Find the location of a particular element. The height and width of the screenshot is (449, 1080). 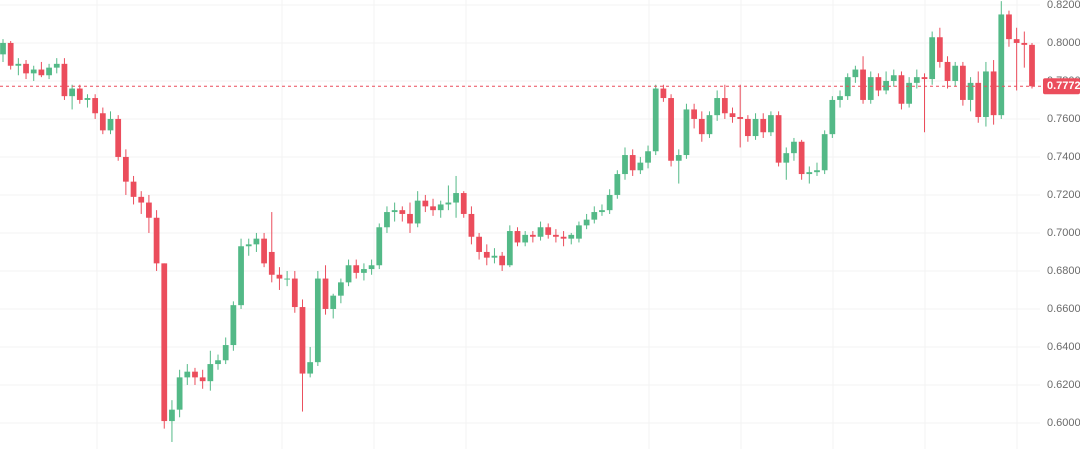

y-tick-label: 0.6400 is located at coordinates (1063, 347).